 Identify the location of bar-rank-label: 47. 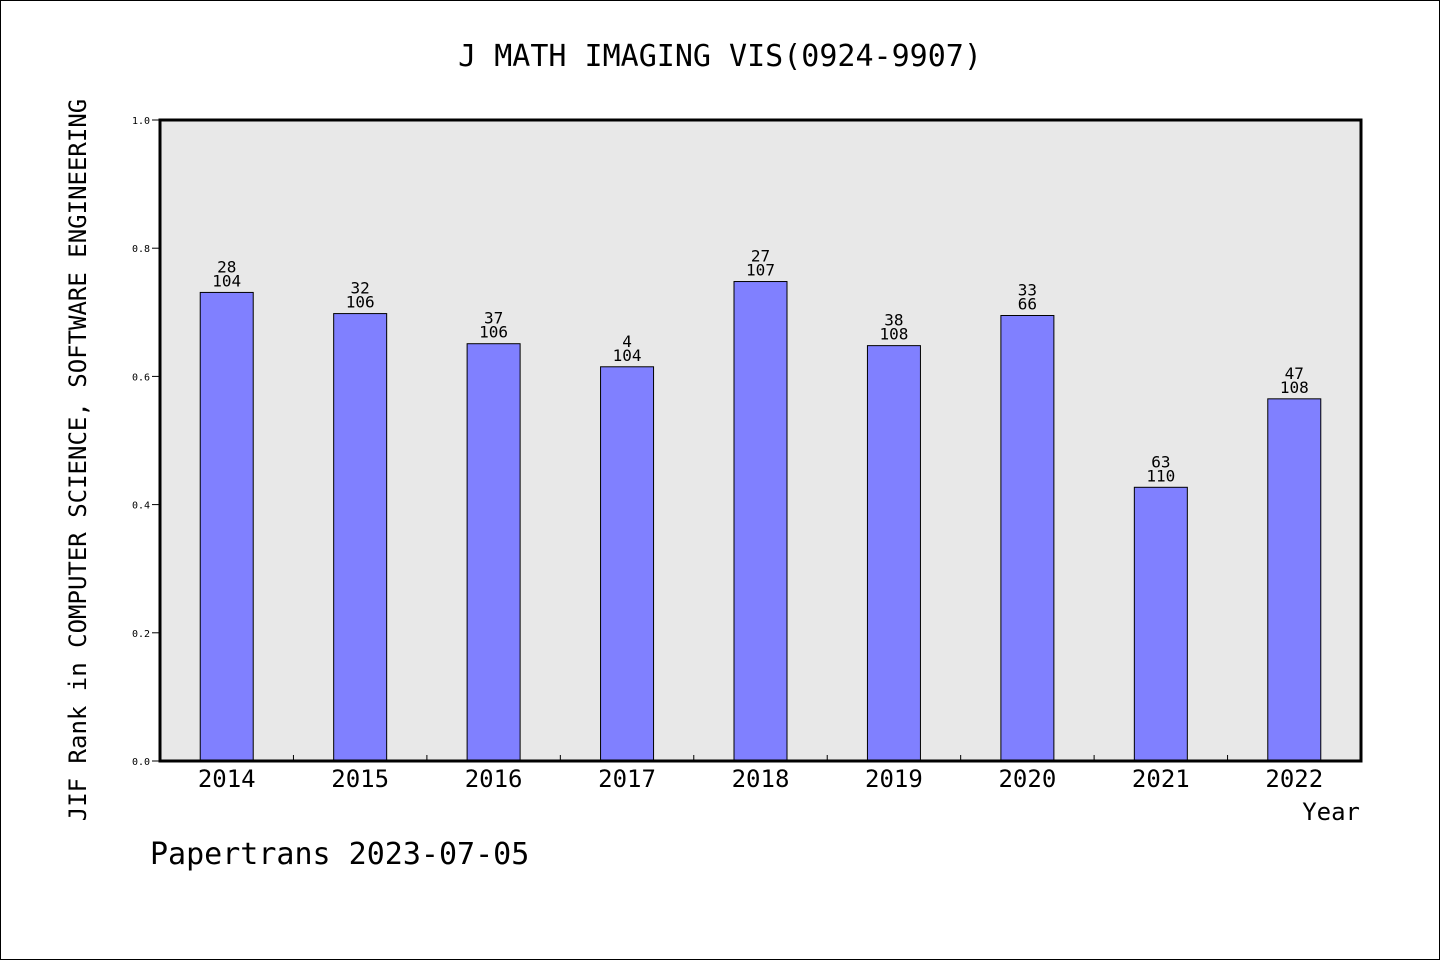
(1294, 373).